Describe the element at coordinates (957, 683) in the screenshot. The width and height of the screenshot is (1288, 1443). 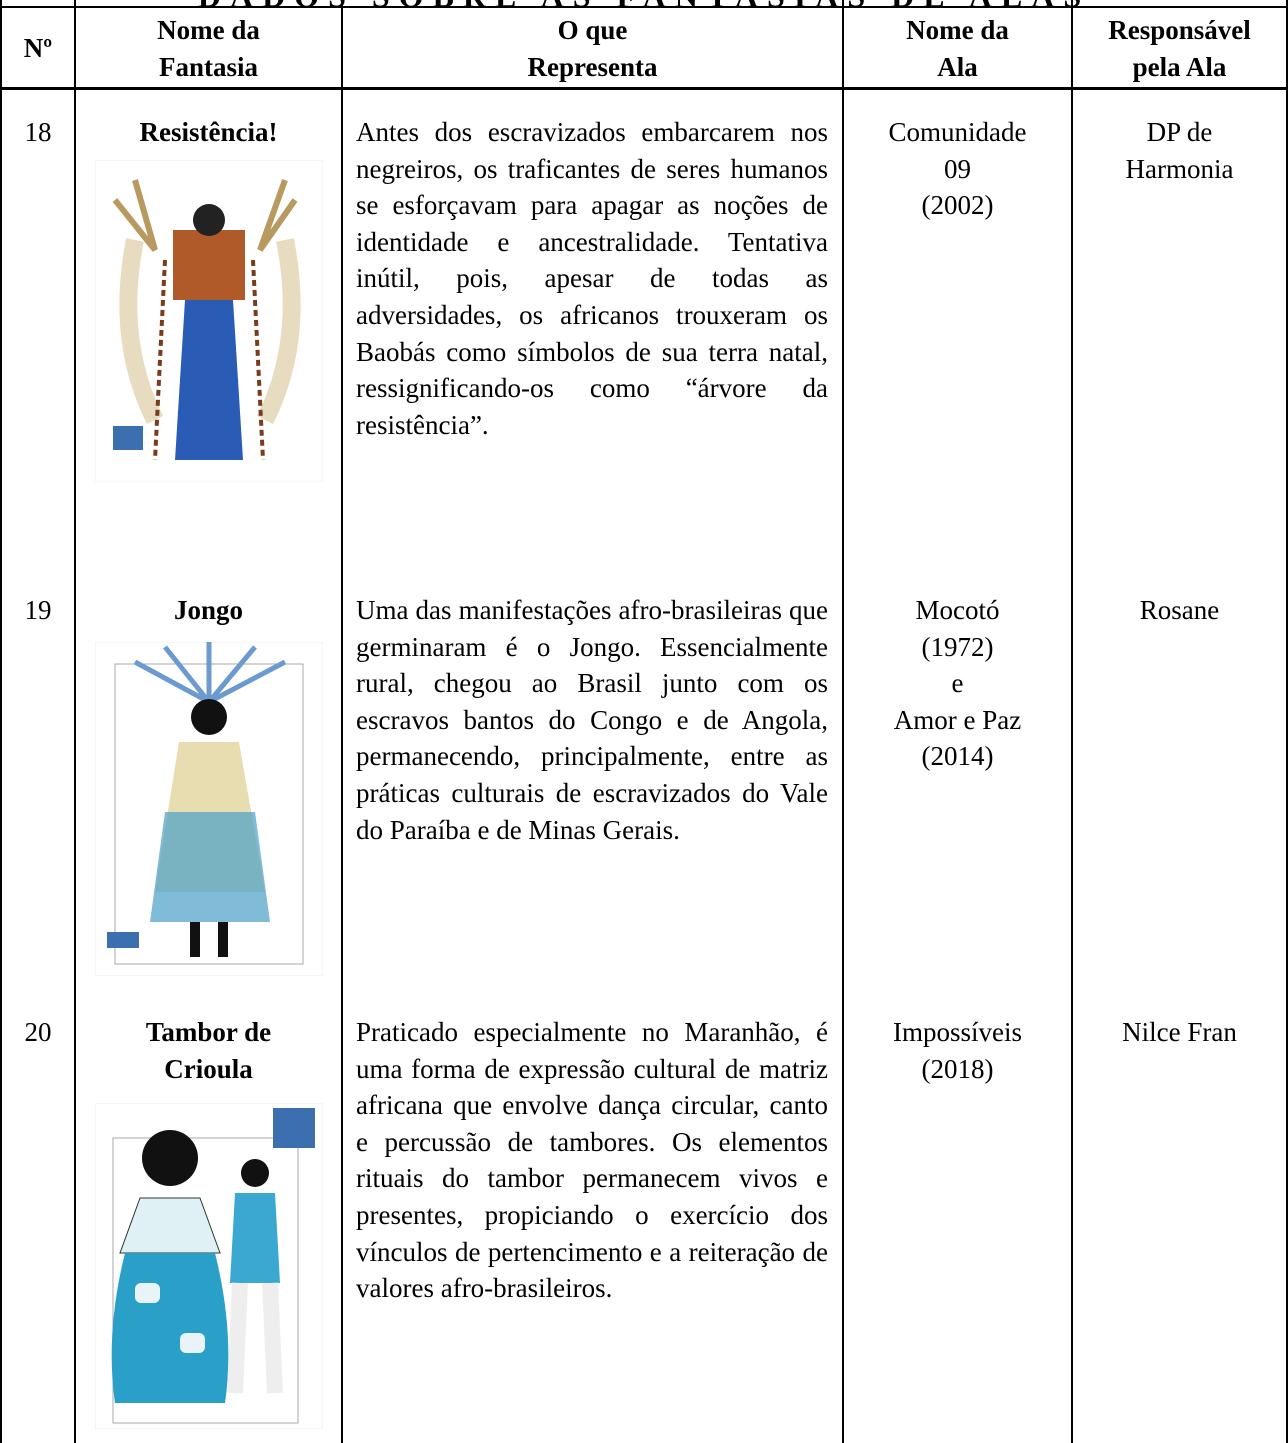
I see `cell-ala: Mocotó (1972) e Amor e Paz (2014)` at that location.